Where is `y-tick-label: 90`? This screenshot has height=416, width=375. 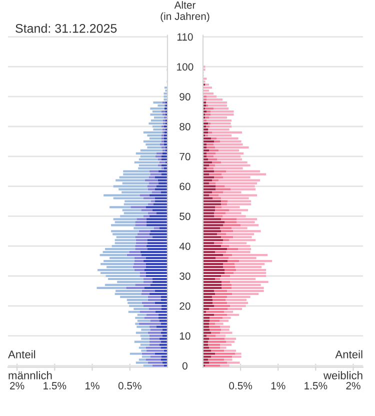
y-tick-label: 90 is located at coordinates (185, 96).